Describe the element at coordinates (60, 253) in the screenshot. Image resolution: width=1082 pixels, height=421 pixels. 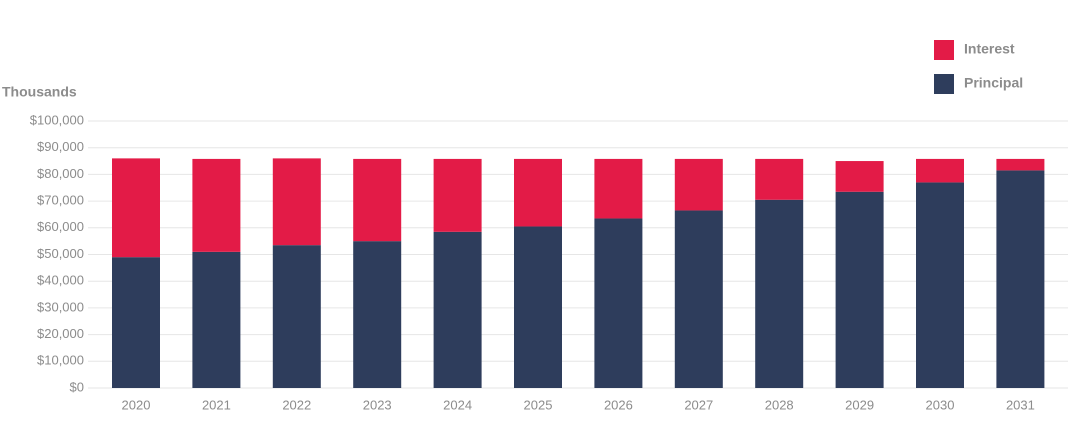
I see `y-tick-label: $50,000` at that location.